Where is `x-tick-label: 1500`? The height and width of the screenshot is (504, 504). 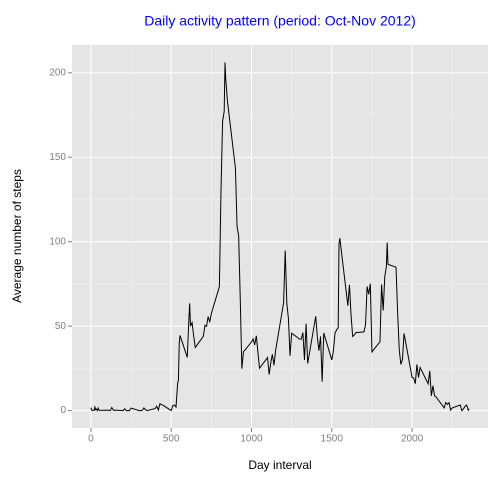 x-tick-label: 1500 is located at coordinates (332, 439).